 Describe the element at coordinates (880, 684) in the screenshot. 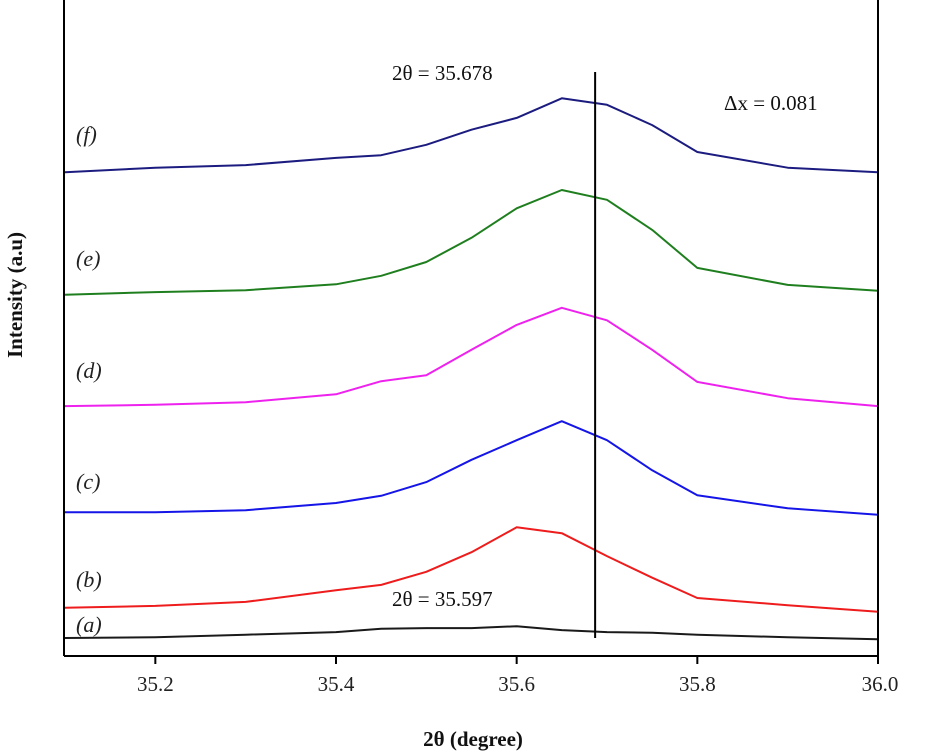

I see `x-tick-label: 36.0` at that location.